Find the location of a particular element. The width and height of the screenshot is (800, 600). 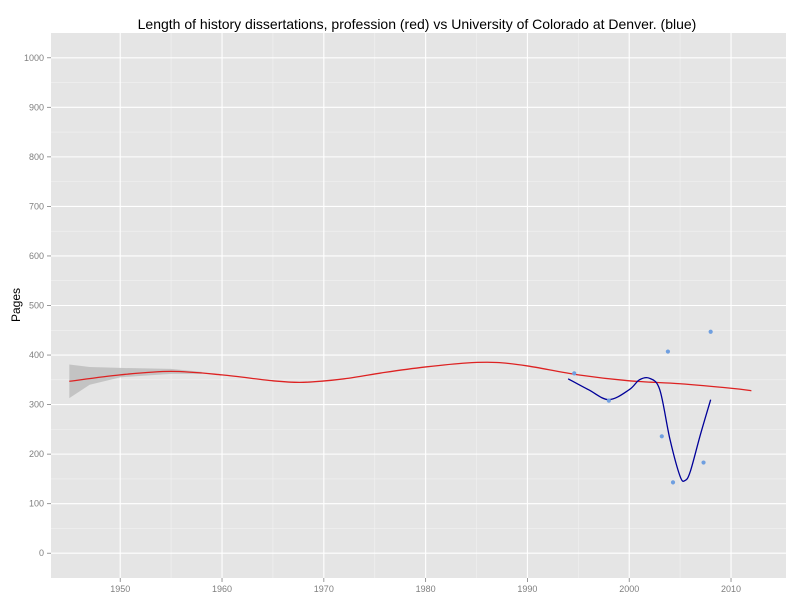

x-tick-label: 2000 is located at coordinates (629, 589).